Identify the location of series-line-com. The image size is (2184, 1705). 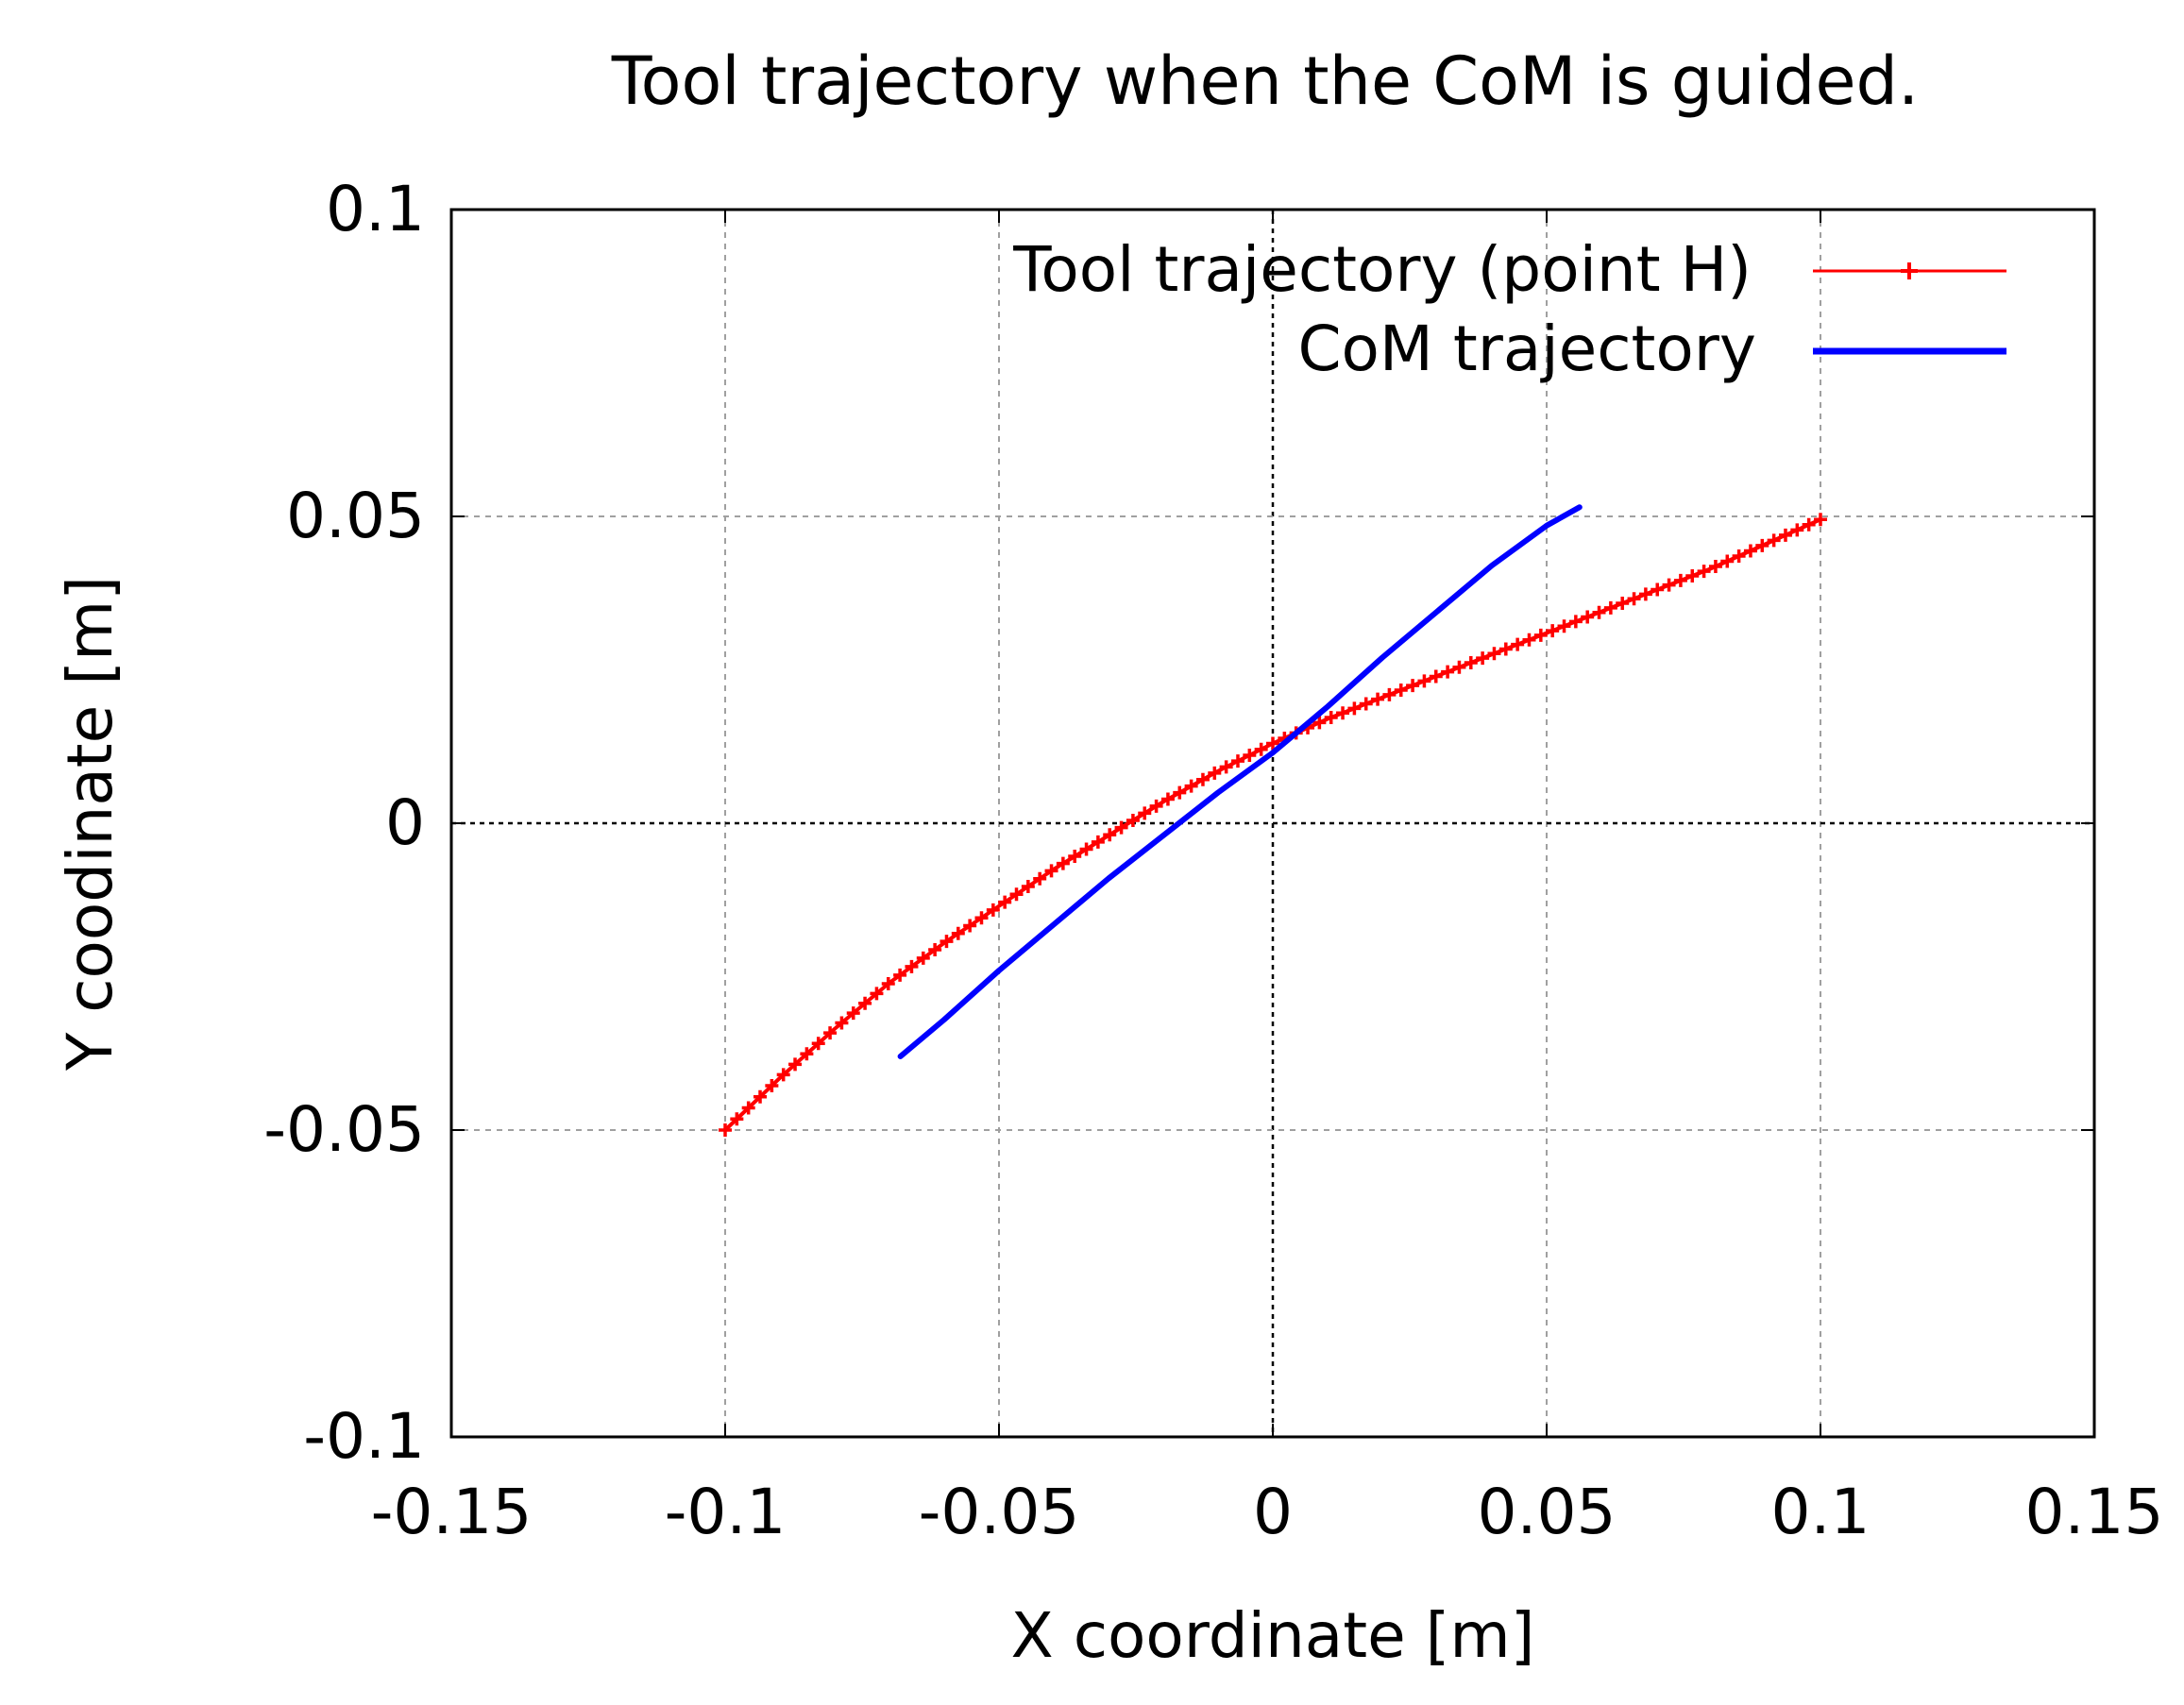
(1240, 781).